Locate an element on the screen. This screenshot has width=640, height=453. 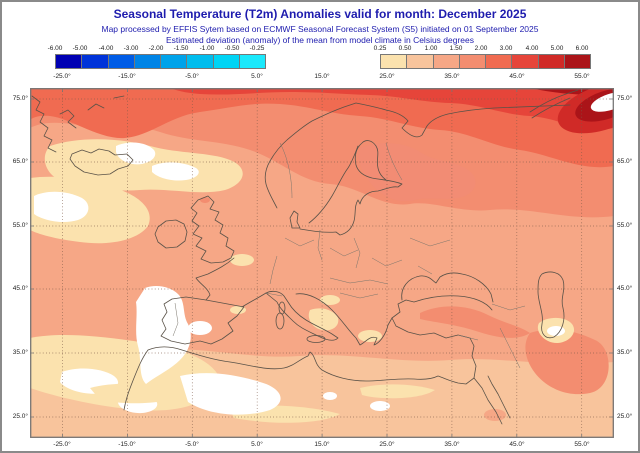
lat-tick-label-left: 65.0° is located at coordinates (20, 161).